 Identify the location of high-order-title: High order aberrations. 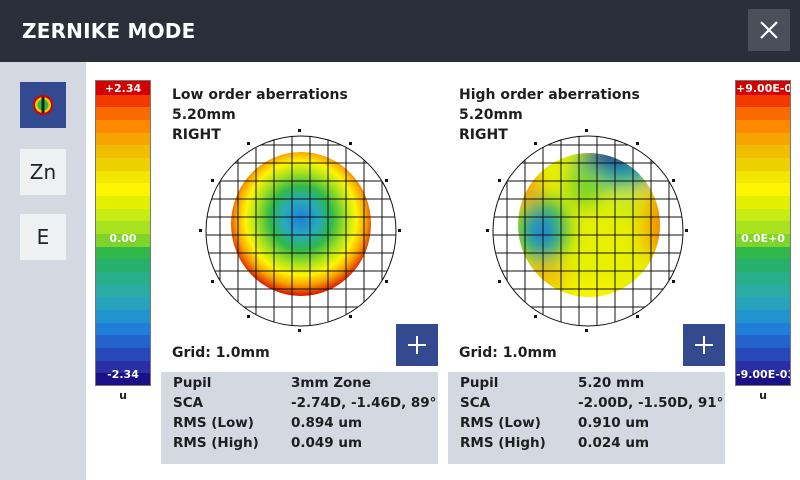
(549, 95).